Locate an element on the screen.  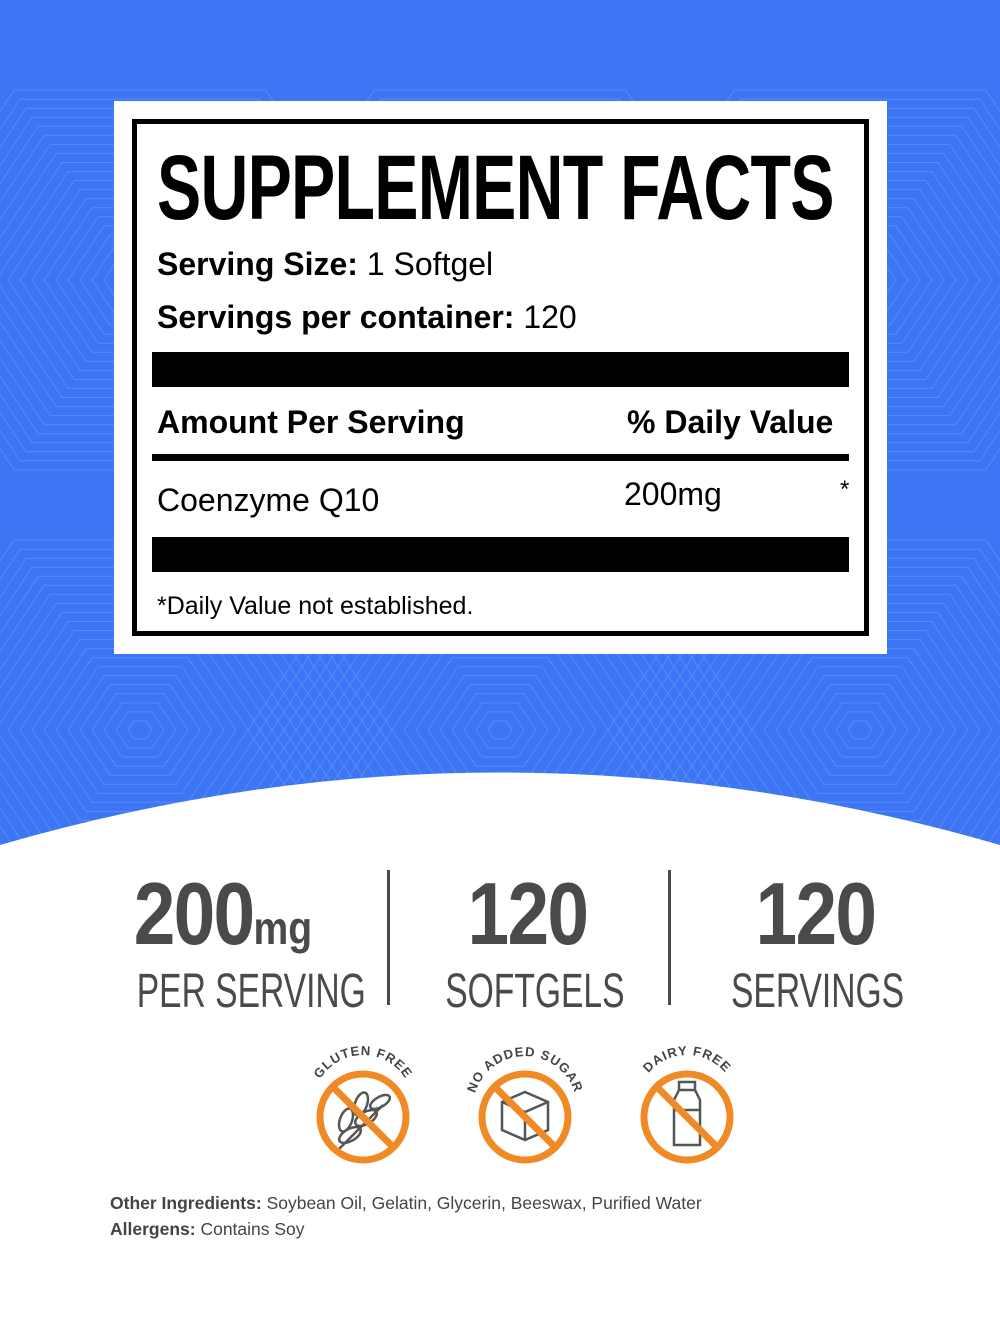
badge-label: NO ADDED SUGAR is located at coordinates (525, 1069).